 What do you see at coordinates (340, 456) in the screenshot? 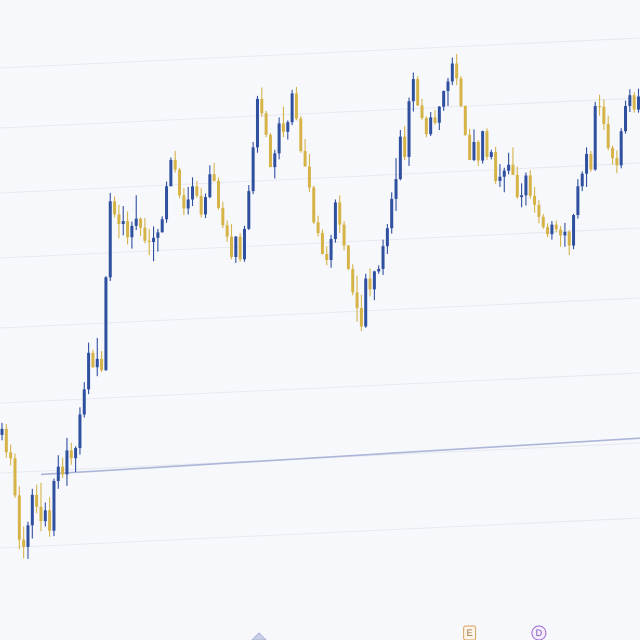
I see `trendline` at bounding box center [340, 456].